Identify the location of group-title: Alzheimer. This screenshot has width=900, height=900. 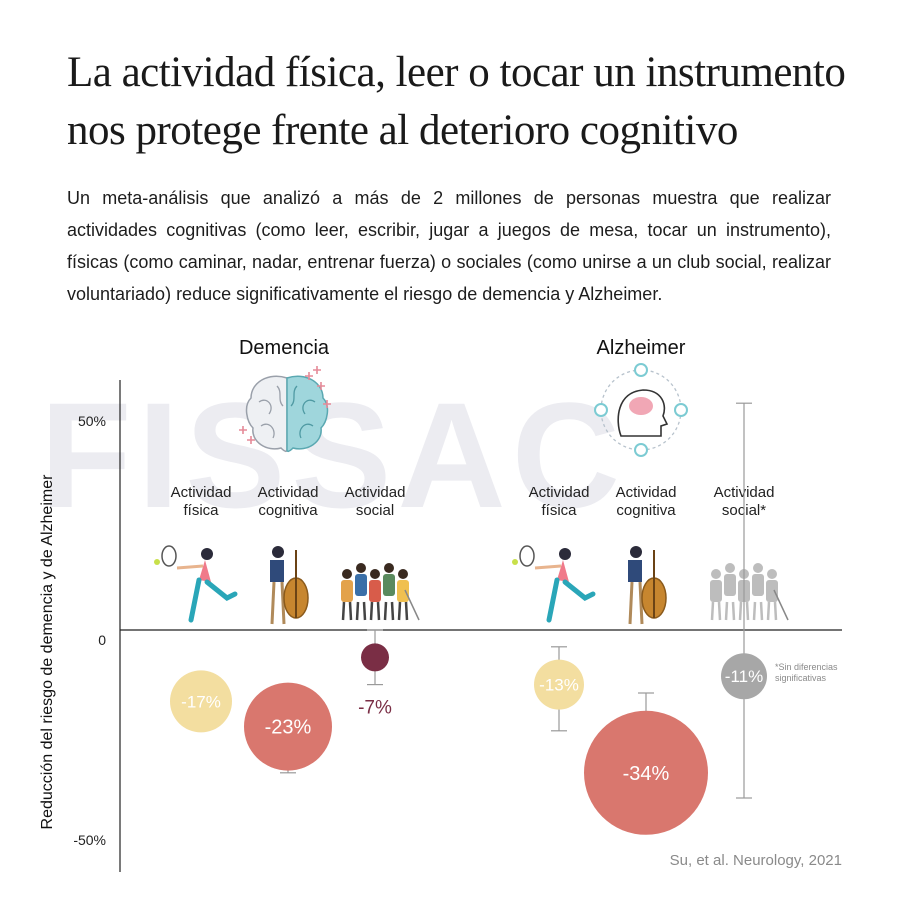
(641, 348).